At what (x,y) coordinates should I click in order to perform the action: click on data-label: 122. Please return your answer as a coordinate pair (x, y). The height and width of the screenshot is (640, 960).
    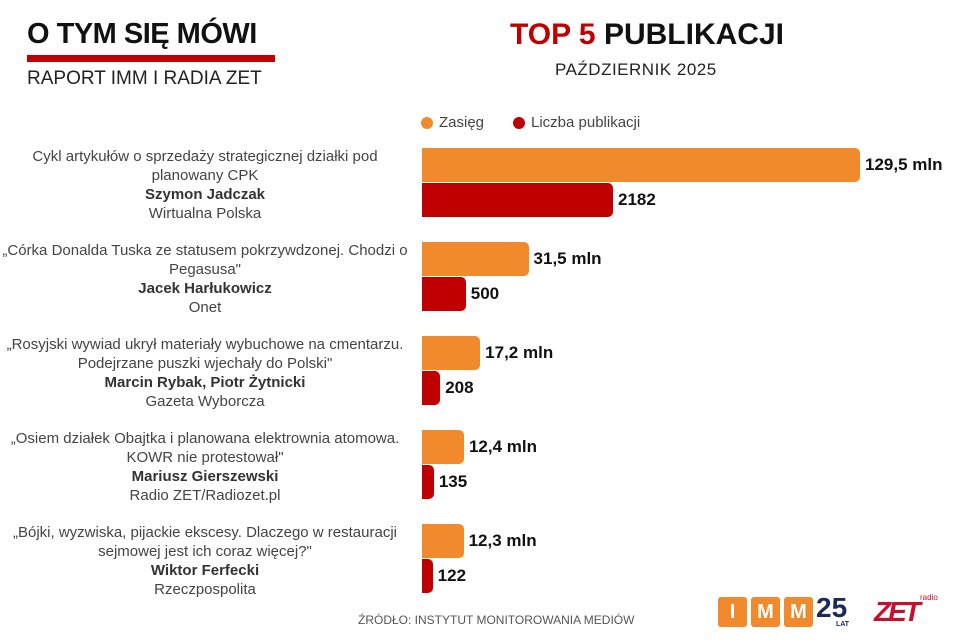
    Looking at the image, I should click on (452, 575).